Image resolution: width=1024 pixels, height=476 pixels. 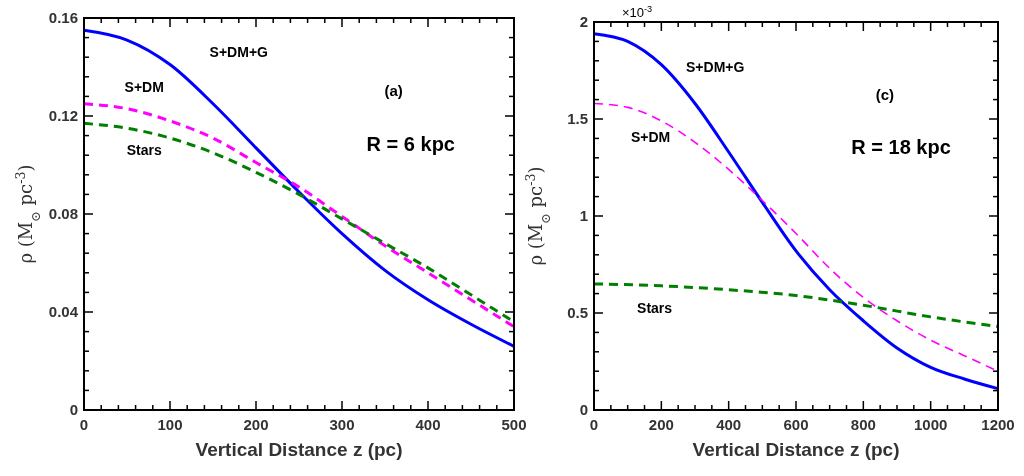 What do you see at coordinates (63, 17) in the screenshot?
I see `y-tick-label: 0.16` at bounding box center [63, 17].